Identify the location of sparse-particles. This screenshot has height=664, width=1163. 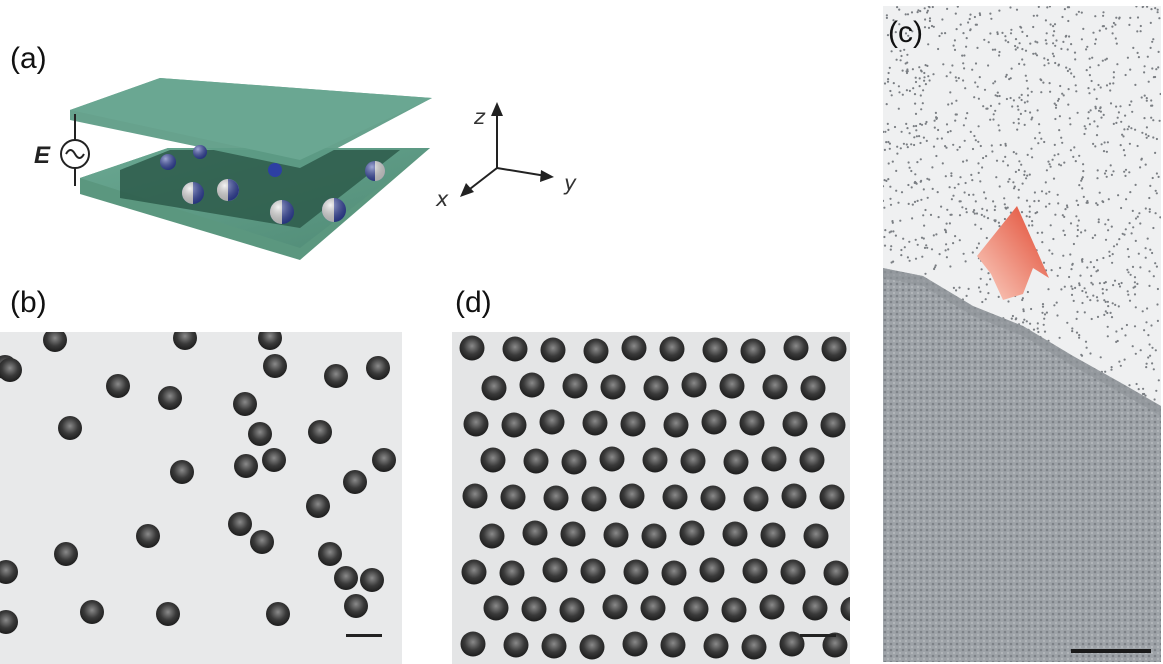
(1022, 203).